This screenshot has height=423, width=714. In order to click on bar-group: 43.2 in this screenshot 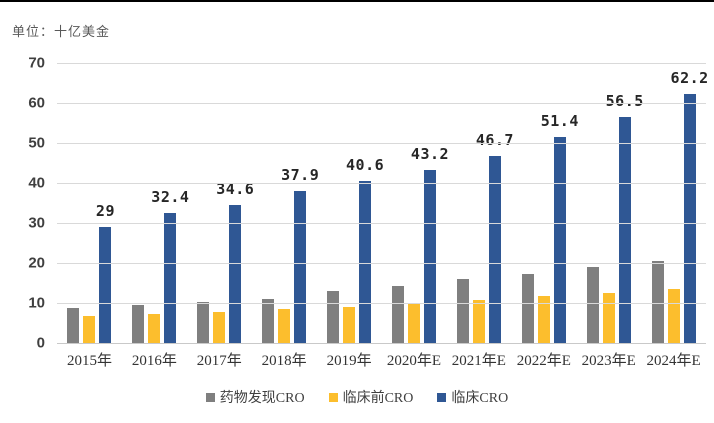, I will do `click(415, 203)`.